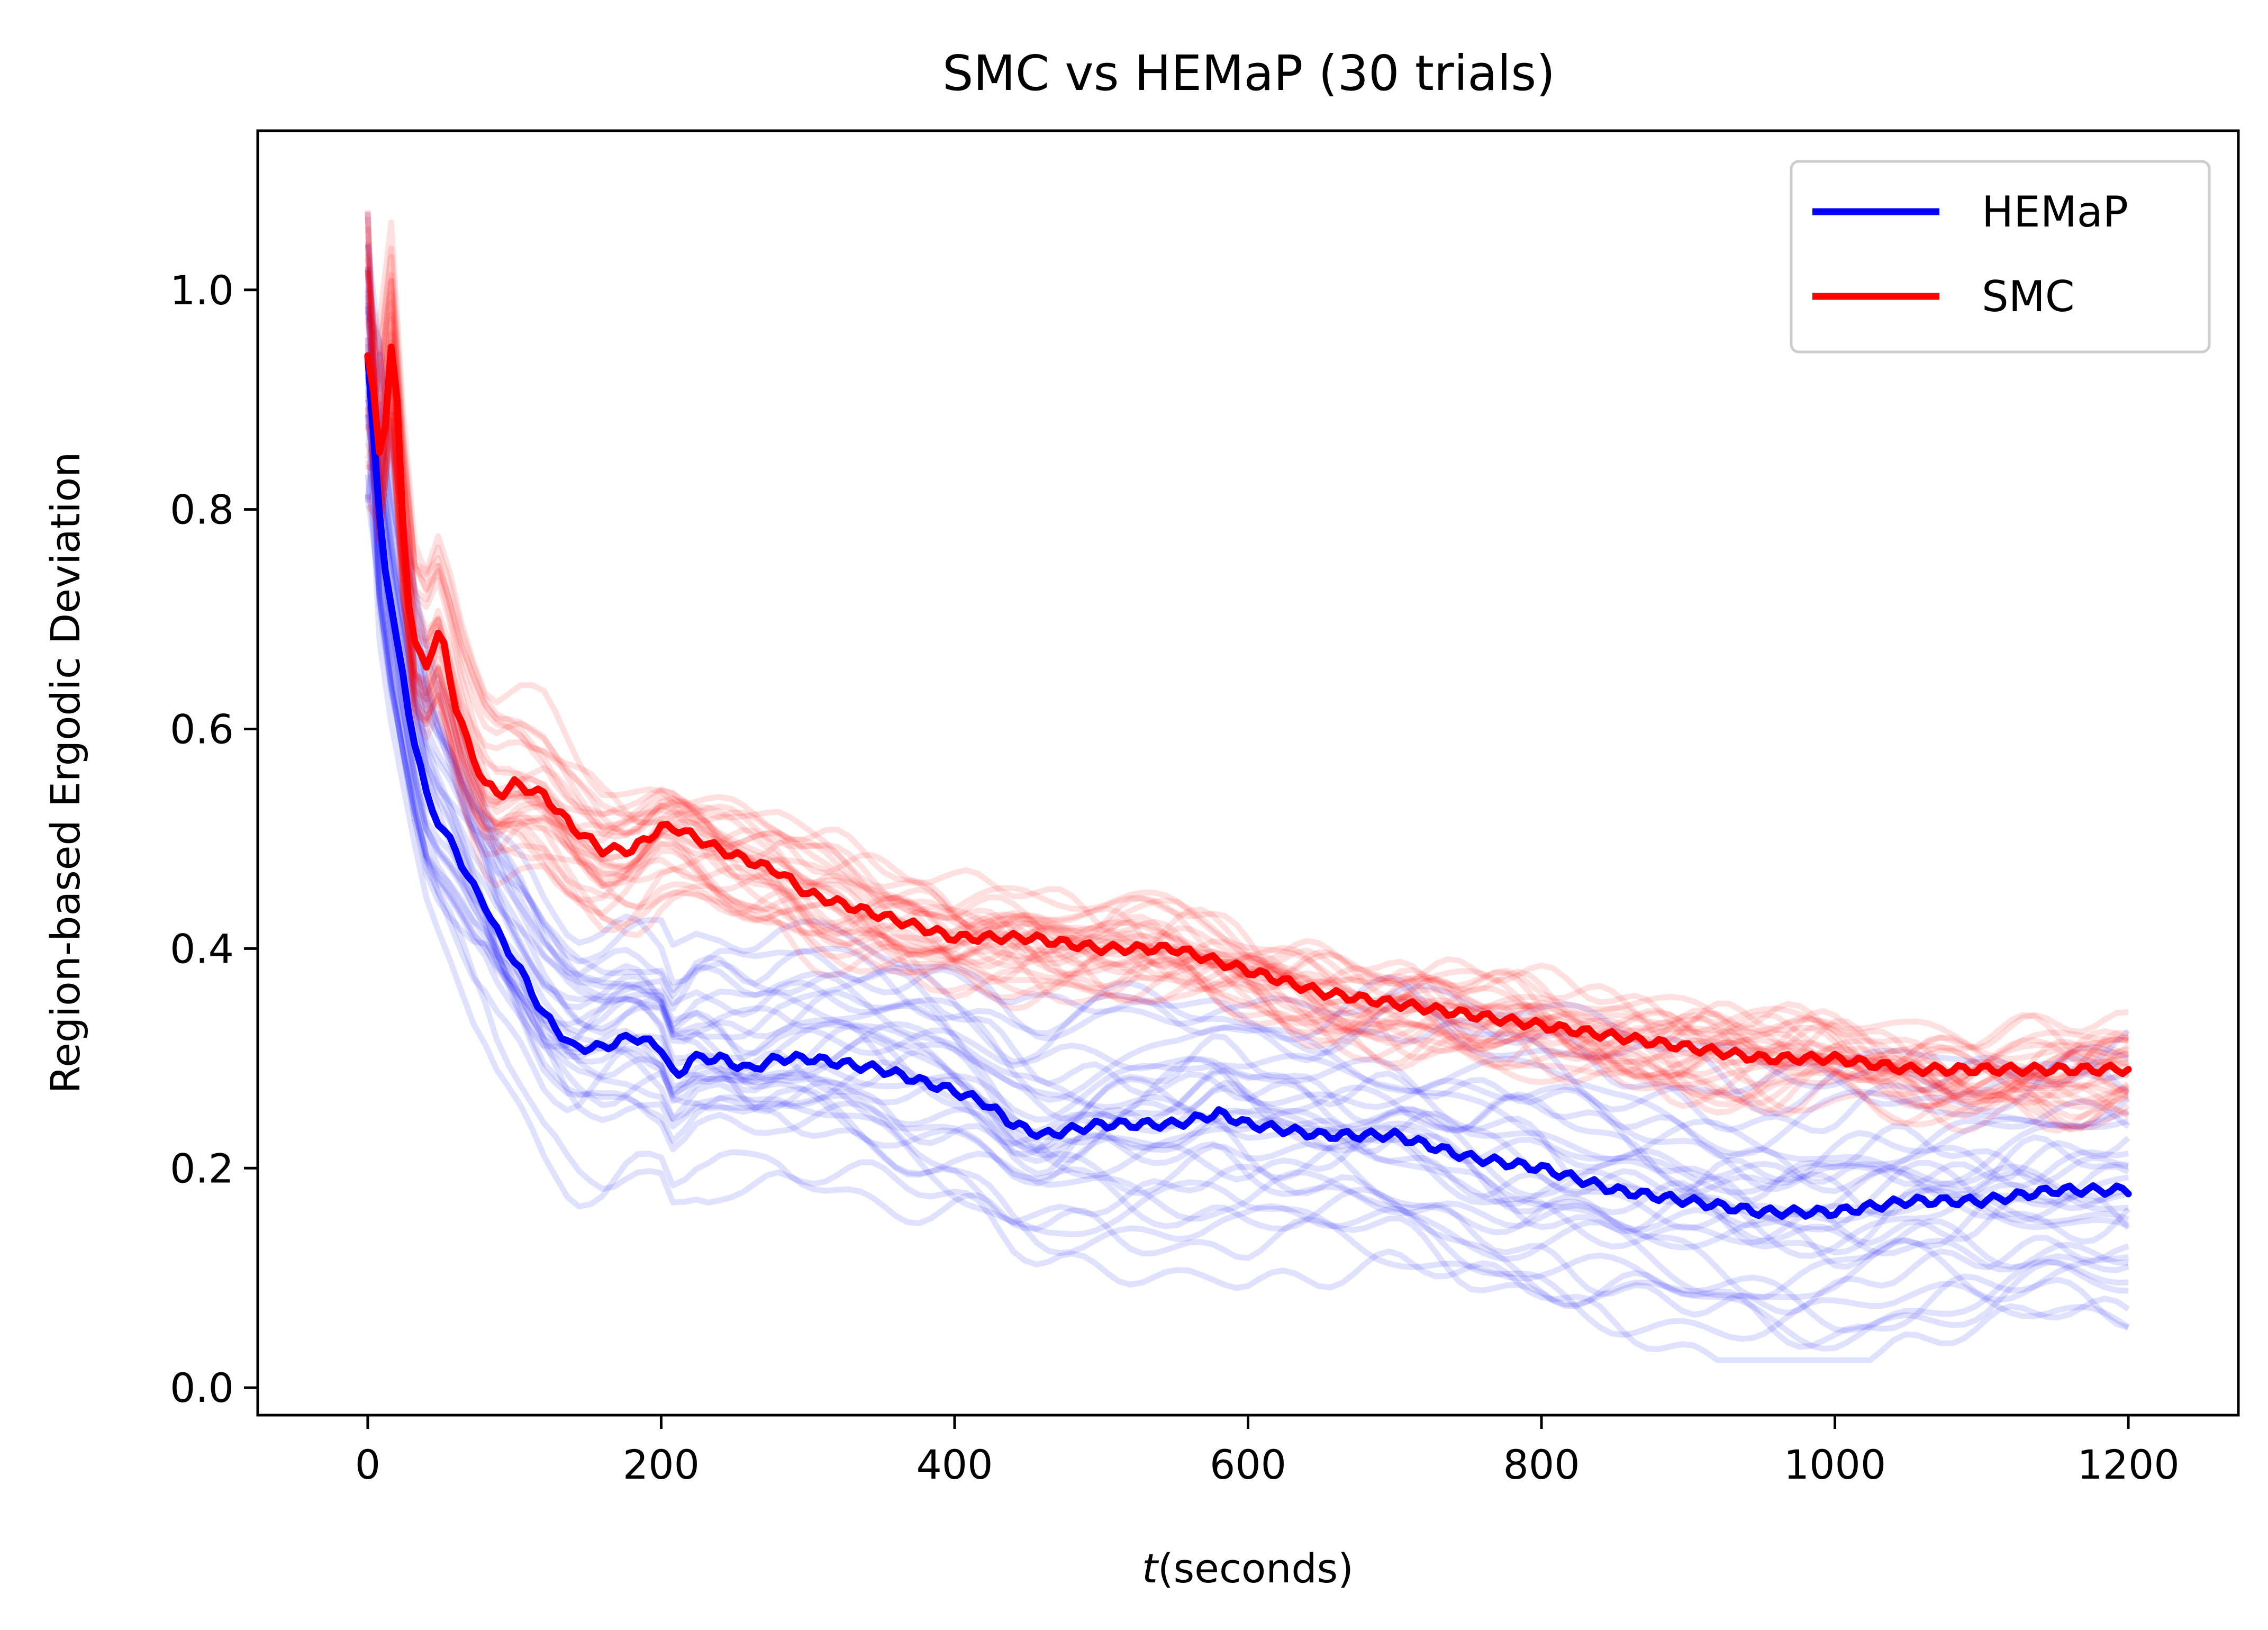  What do you see at coordinates (1248, 1464) in the screenshot?
I see `x-tick-label: 600` at bounding box center [1248, 1464].